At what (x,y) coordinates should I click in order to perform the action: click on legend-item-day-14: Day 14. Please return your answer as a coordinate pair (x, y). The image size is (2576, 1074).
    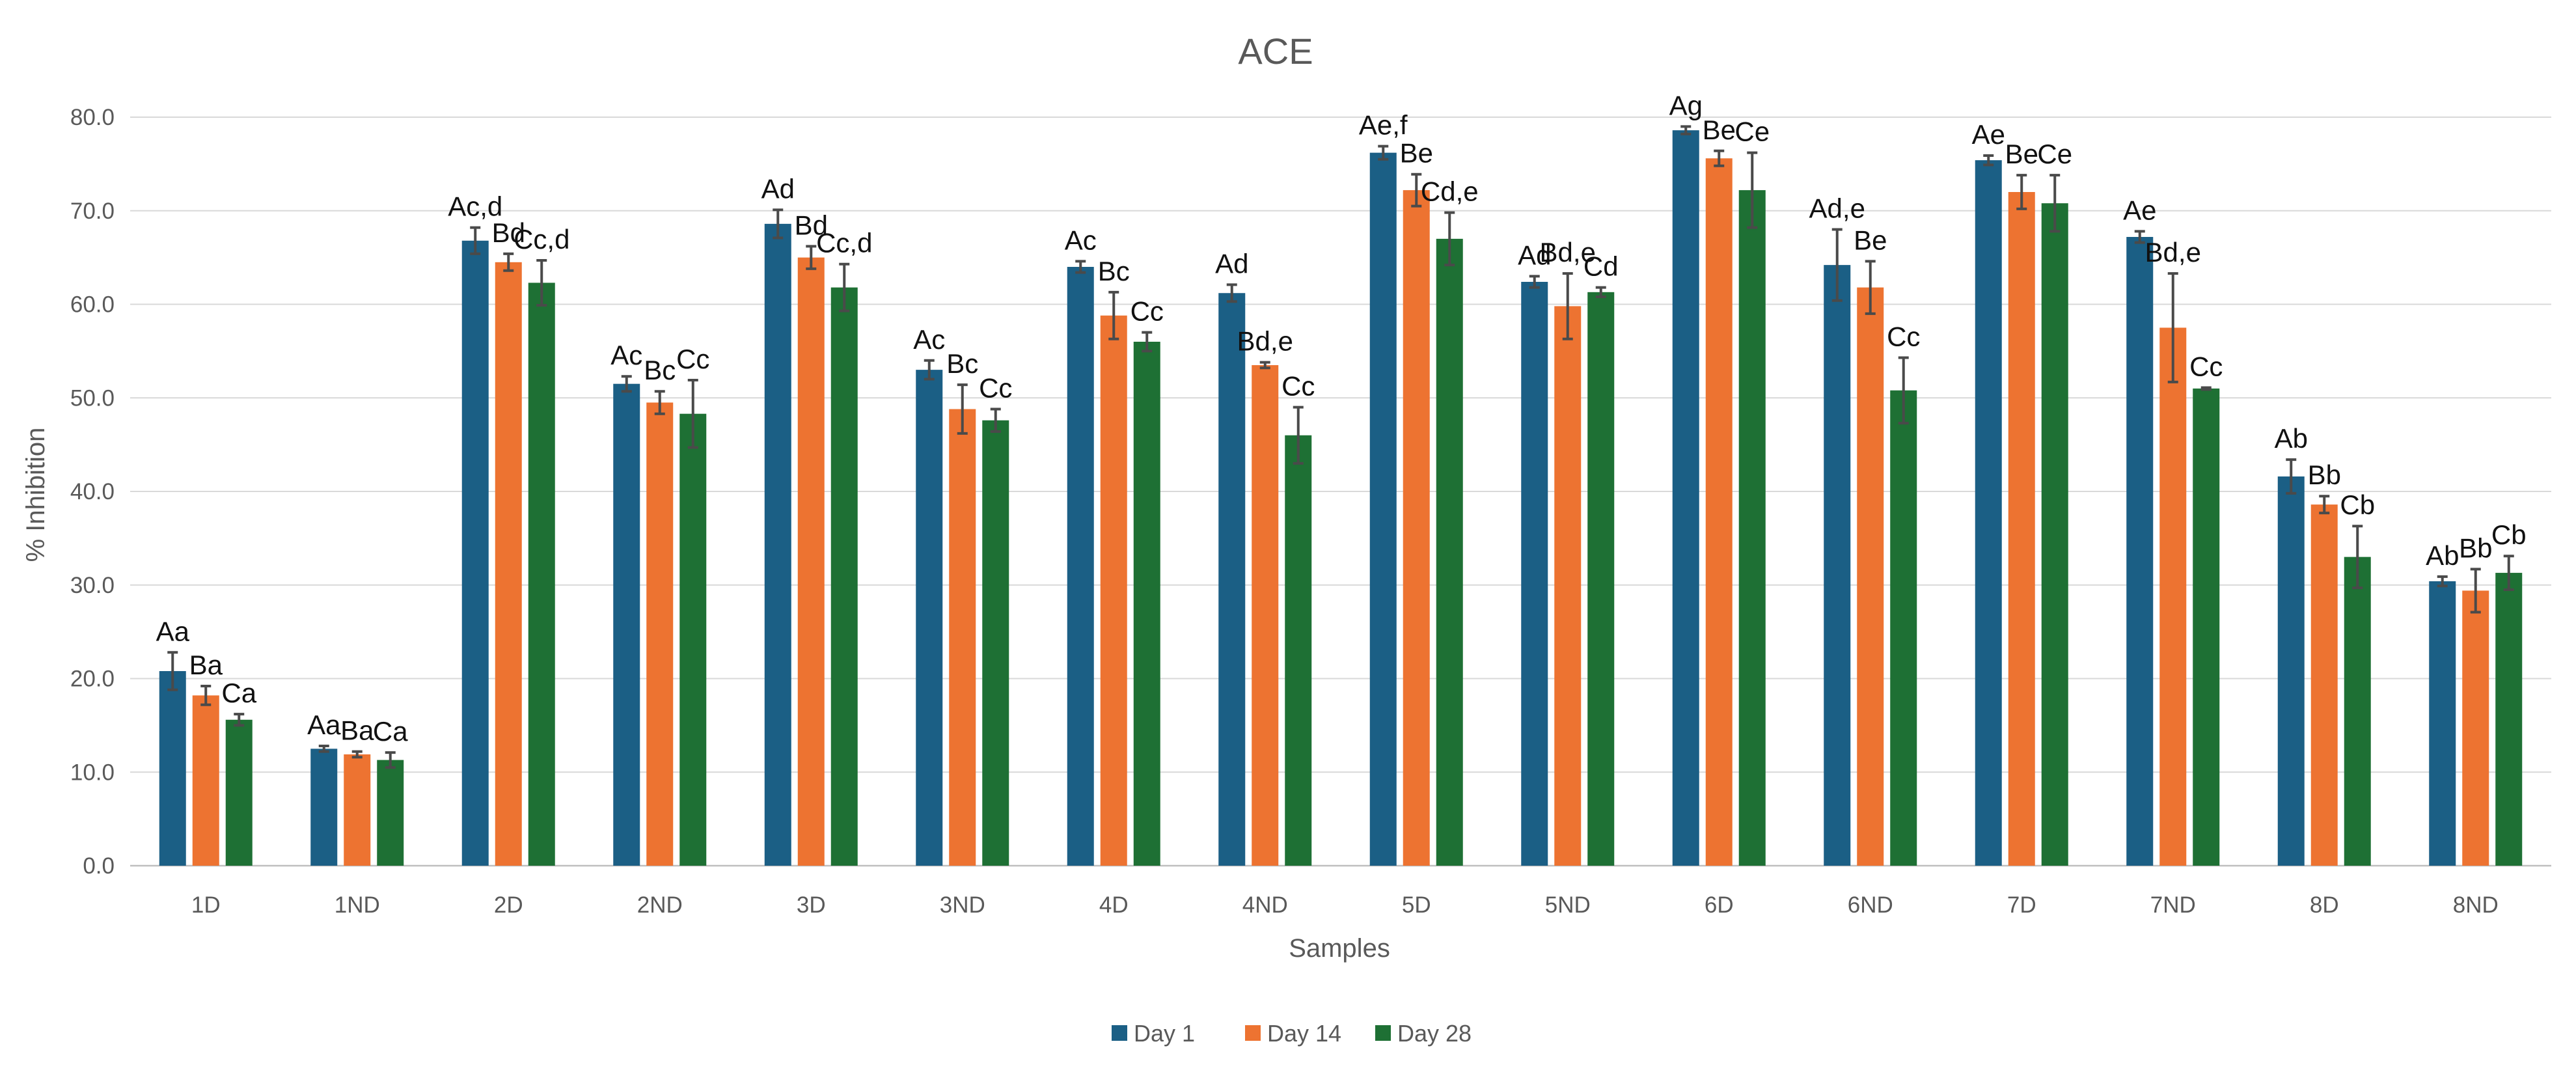
    Looking at the image, I should click on (1293, 1033).